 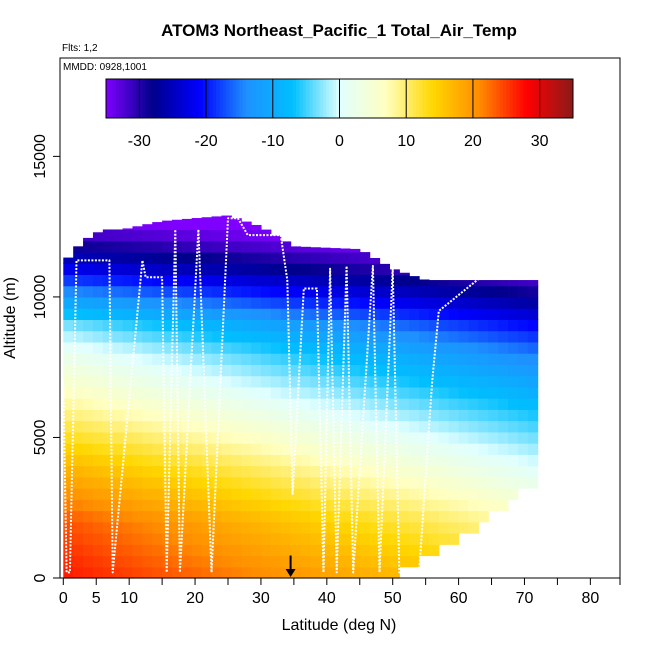 I want to click on x-axis-label: Latitude (deg N), so click(x=339, y=625).